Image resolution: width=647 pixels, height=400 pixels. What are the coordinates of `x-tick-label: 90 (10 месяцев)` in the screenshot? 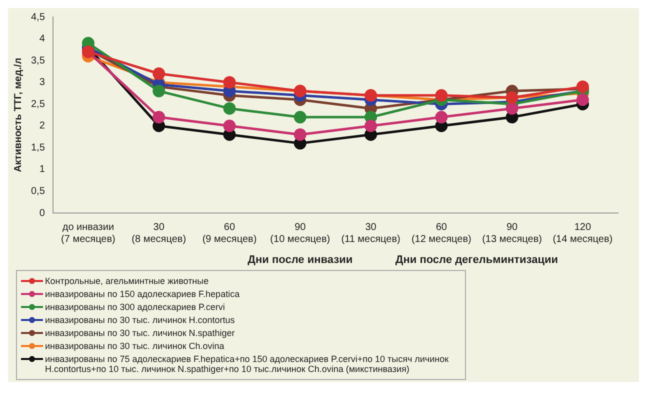 It's located at (300, 233).